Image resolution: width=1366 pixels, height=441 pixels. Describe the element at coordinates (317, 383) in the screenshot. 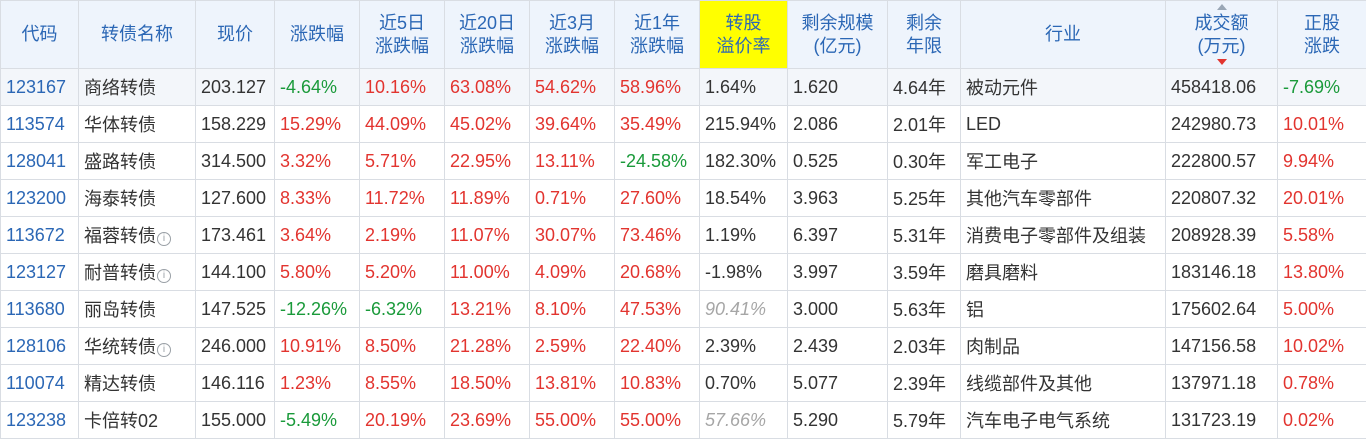

I see `change-cell: 1.23%` at that location.